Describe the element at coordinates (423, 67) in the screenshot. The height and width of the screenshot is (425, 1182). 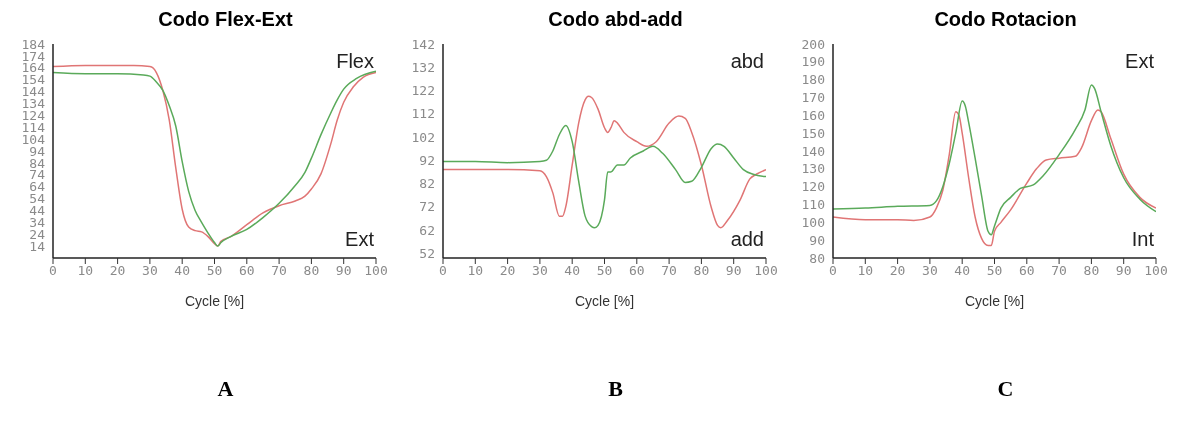
I see `y-tick-label: 132` at that location.